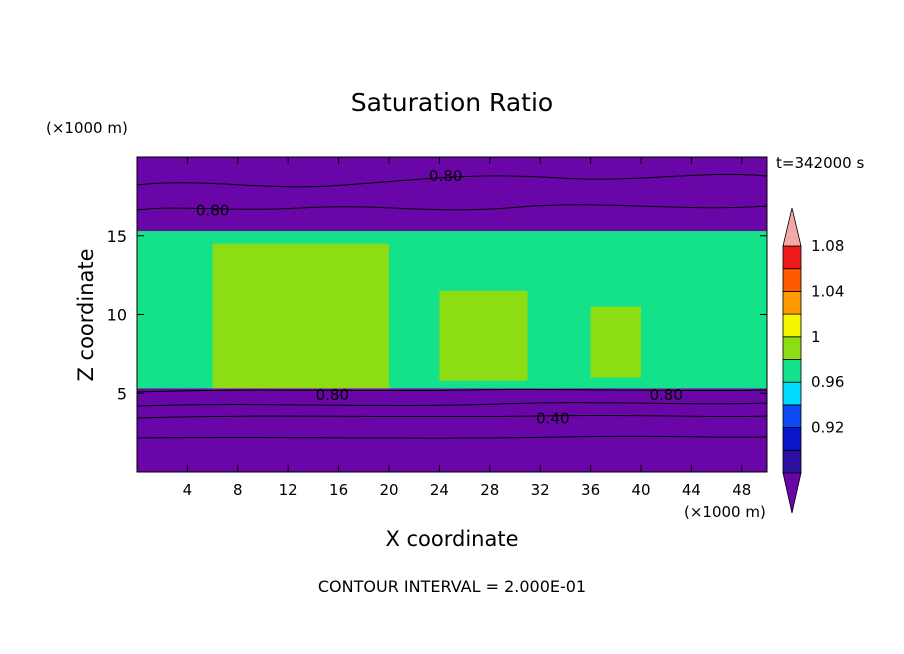  Describe the element at coordinates (615, 342) in the screenshot. I see `region-supersaturated-right` at that location.